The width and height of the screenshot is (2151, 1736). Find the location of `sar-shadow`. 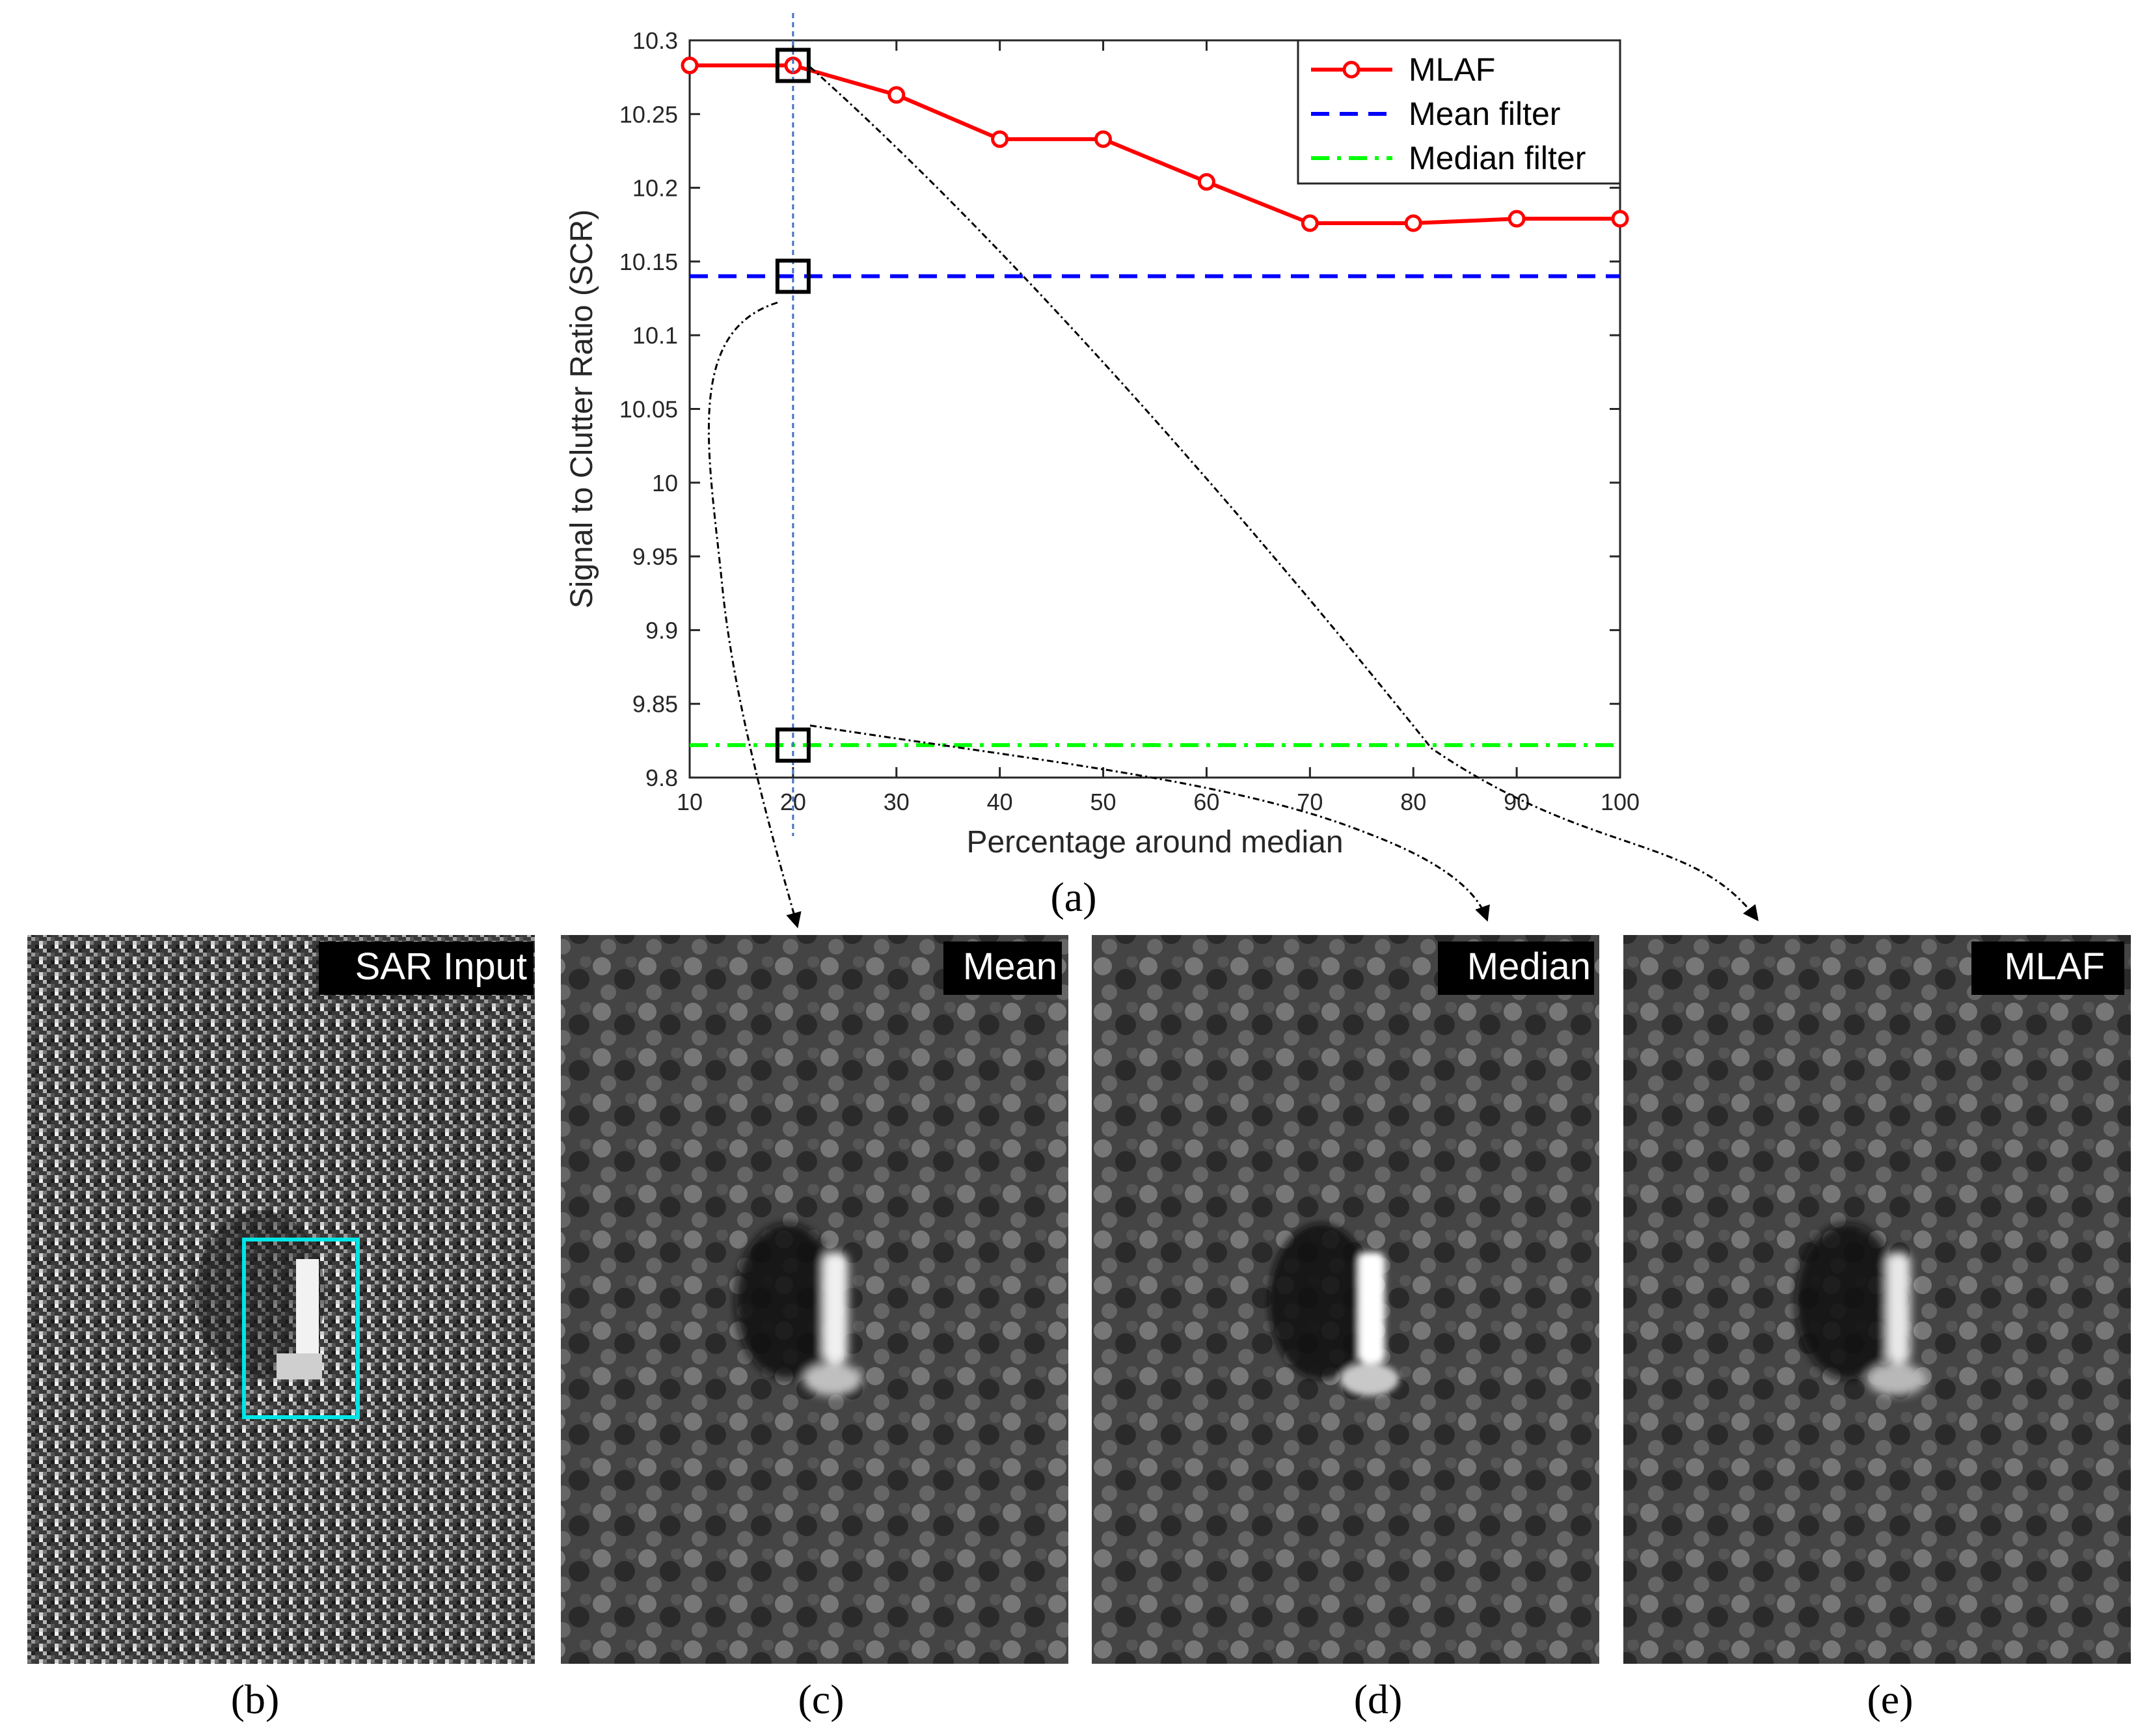

sar-shadow is located at coordinates (260, 1295).